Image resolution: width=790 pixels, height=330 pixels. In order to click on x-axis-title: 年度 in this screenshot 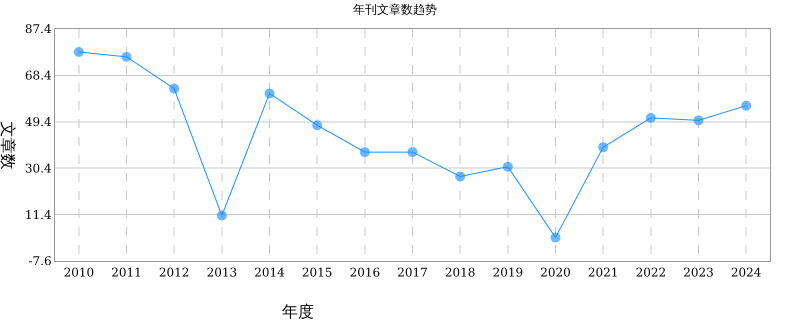, I will do `click(298, 311)`.